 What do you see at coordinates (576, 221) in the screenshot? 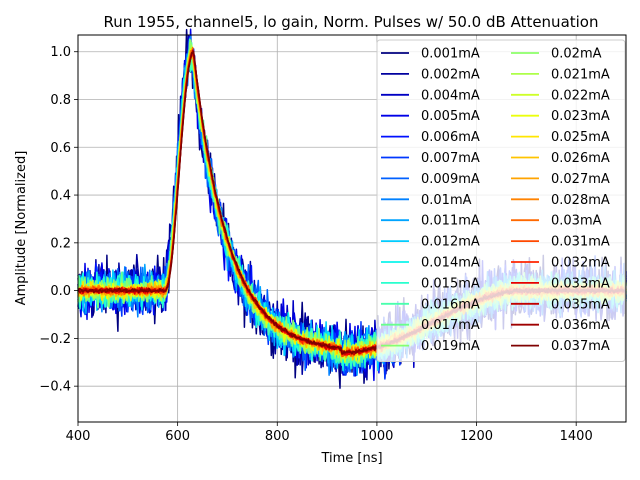
I see `legend-entry: 0.03mA` at bounding box center [576, 221].